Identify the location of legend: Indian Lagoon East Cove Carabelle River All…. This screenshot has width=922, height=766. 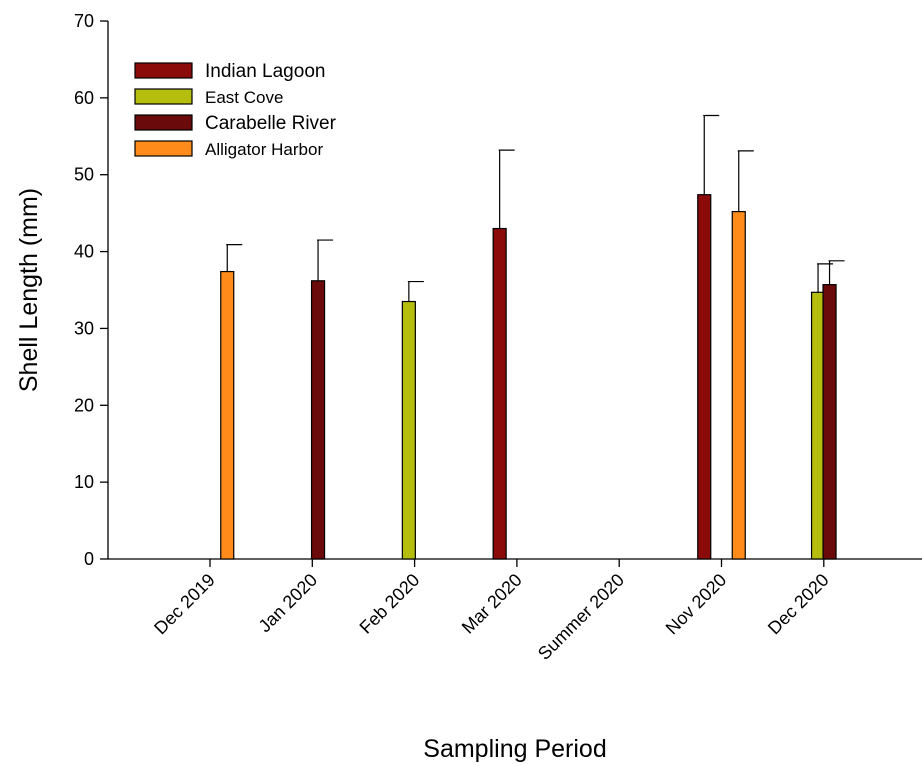
(235, 110).